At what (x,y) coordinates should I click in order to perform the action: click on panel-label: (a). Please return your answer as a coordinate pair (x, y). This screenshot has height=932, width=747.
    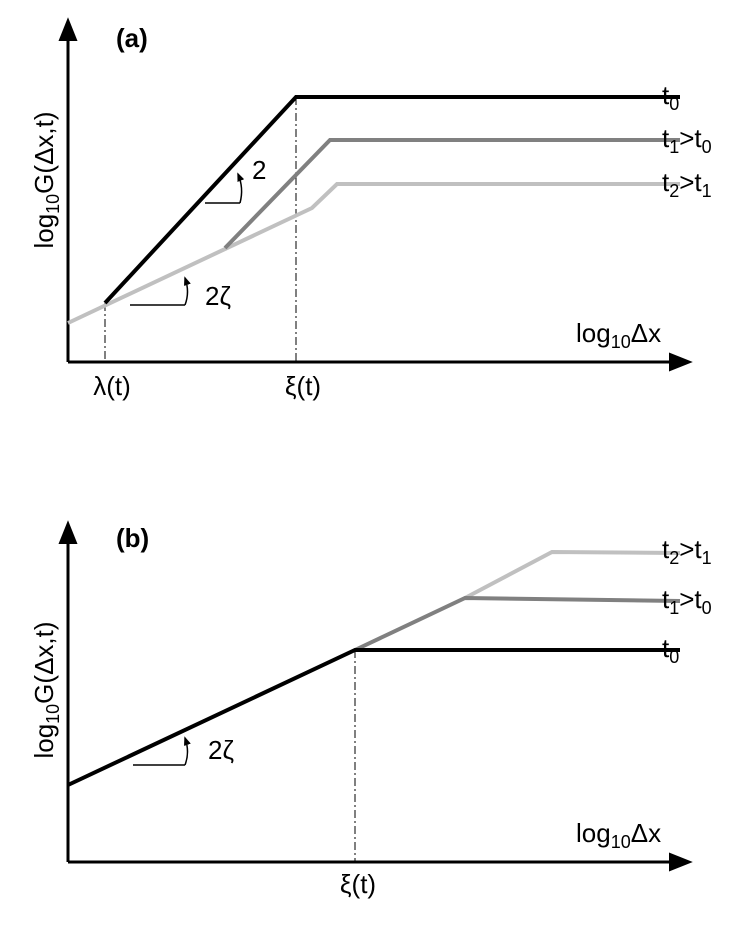
    Looking at the image, I should click on (132, 38).